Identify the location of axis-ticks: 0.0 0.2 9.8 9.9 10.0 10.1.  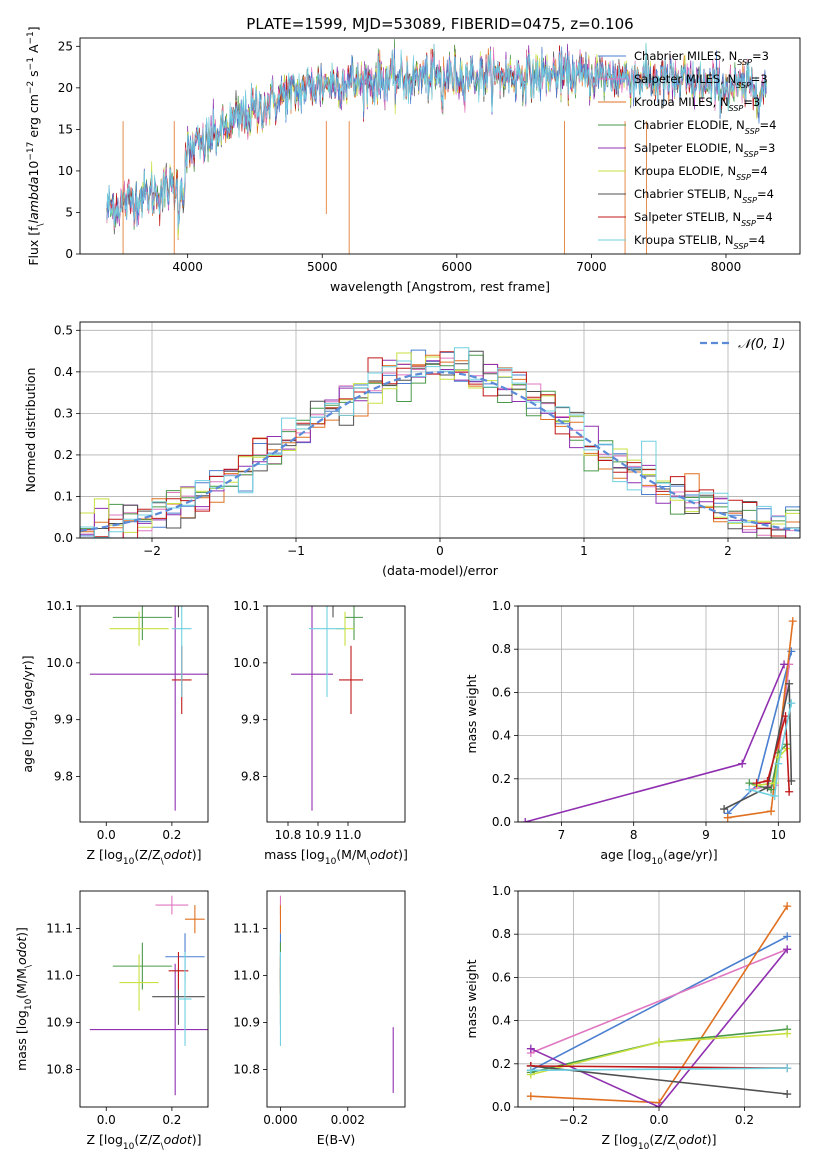
(113, 720).